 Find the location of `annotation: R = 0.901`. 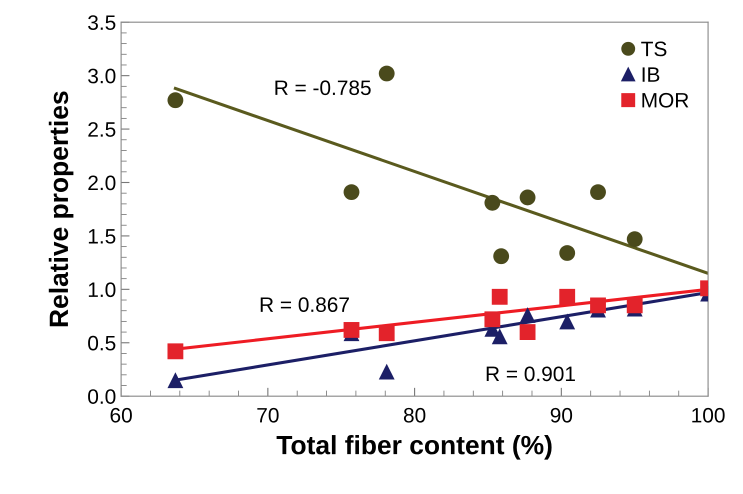

annotation: R = 0.901 is located at coordinates (530, 374).